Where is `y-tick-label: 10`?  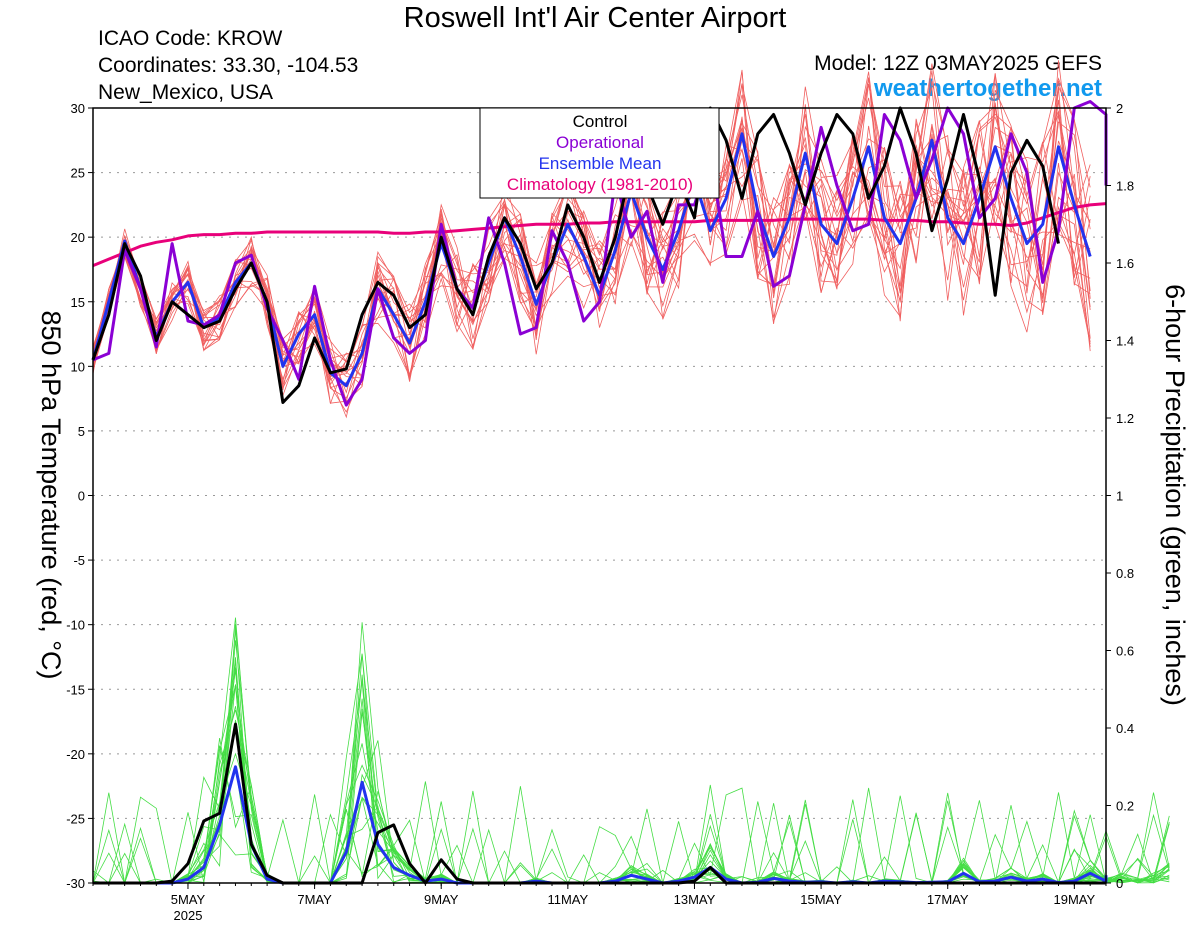 y-tick-label: 10 is located at coordinates (78, 366).